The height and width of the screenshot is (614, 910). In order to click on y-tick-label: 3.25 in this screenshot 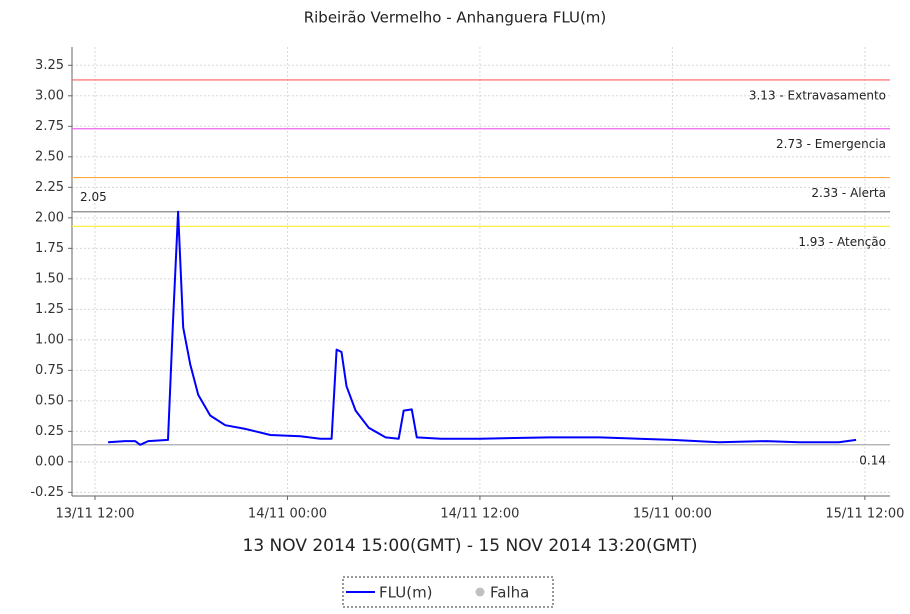, I will do `click(49, 65)`.